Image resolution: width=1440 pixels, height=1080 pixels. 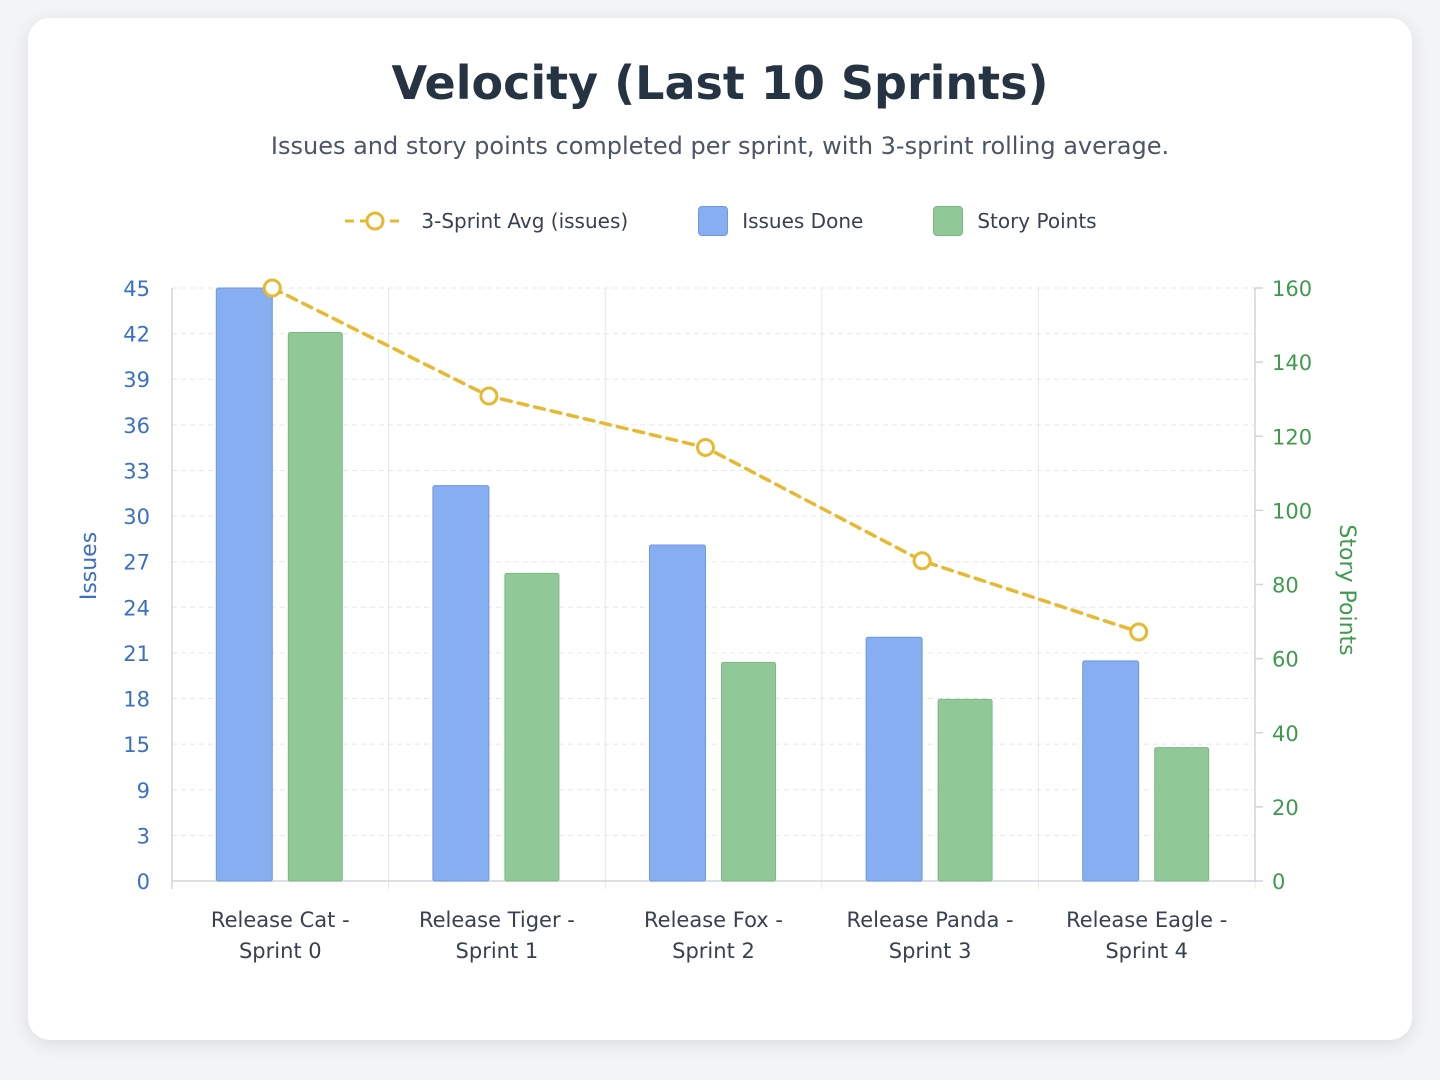 I want to click on y-tick-label-left: 24, so click(x=136, y=608).